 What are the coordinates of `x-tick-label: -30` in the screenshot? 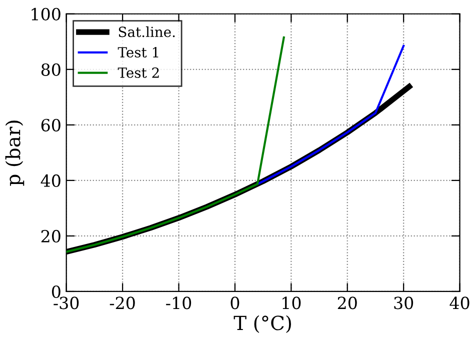 It's located at (66, 303).